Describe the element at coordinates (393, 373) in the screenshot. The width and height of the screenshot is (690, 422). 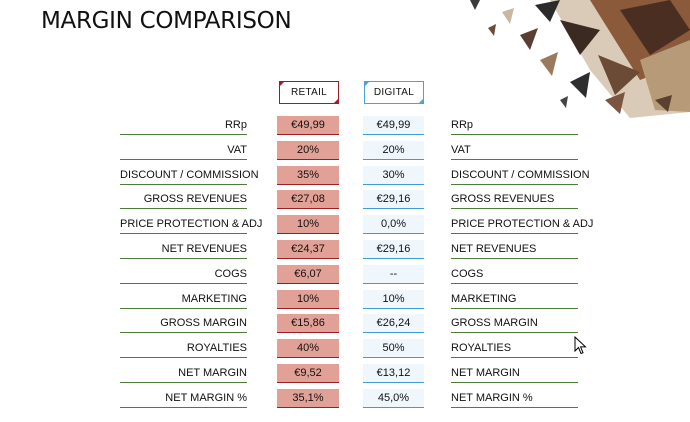
I see `digital-value: €13,12` at that location.